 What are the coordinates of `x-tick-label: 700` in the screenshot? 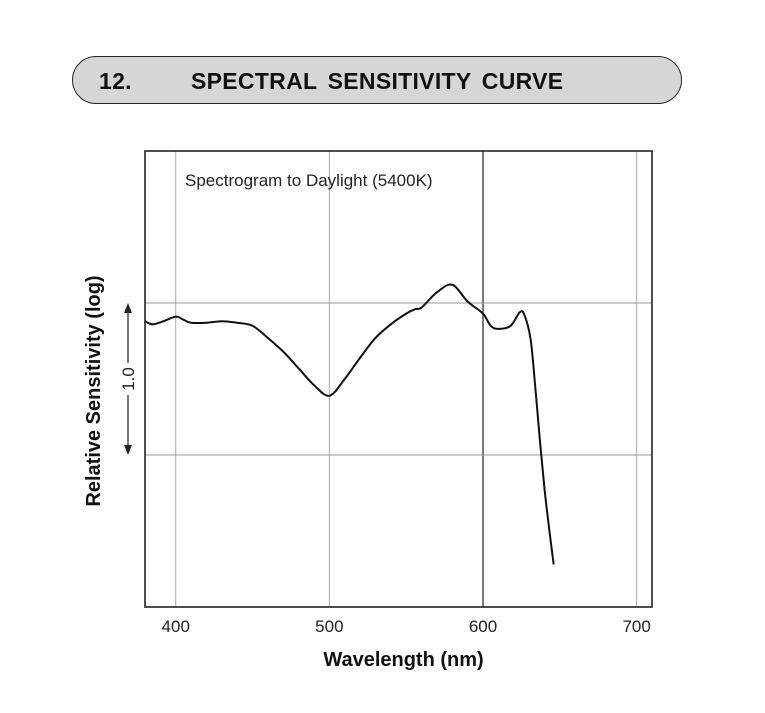 It's located at (636, 626).